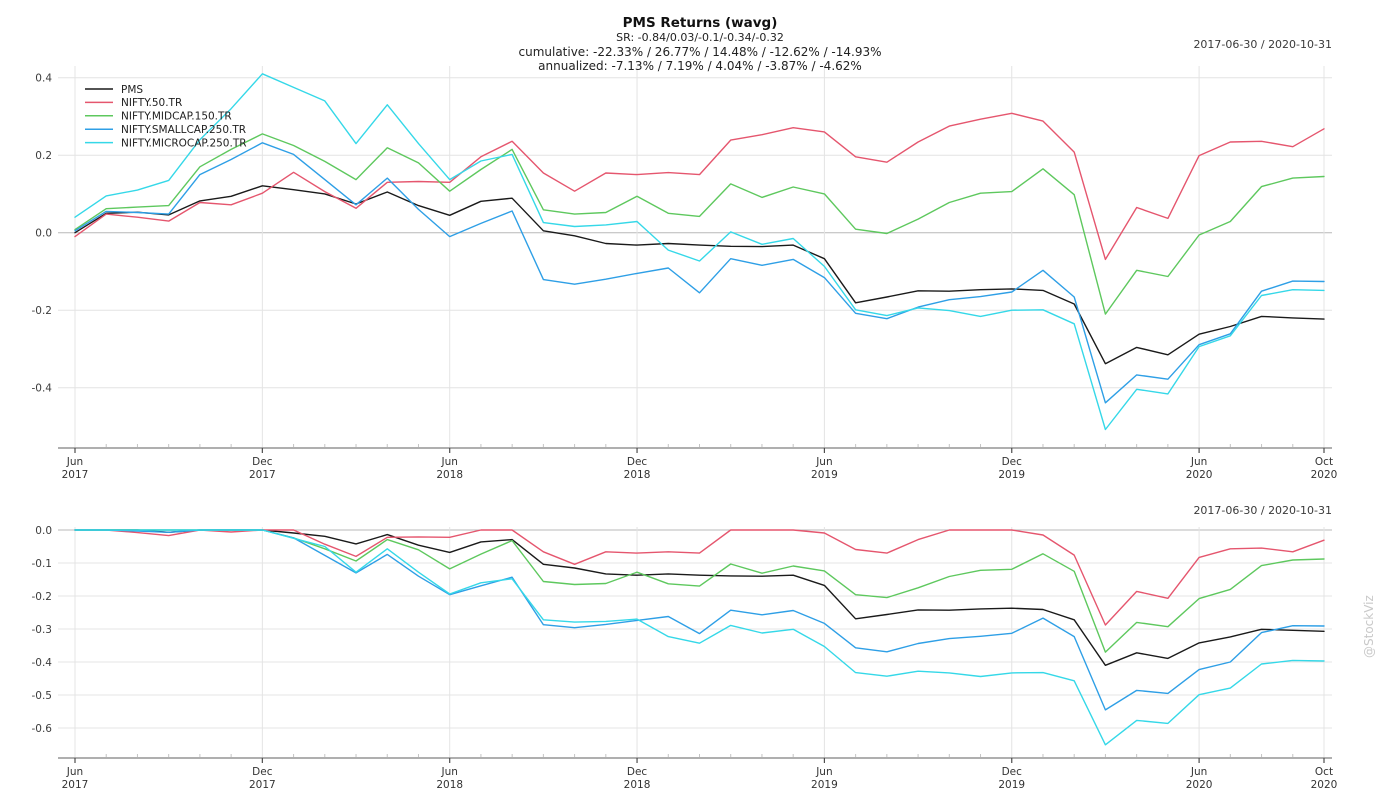 This screenshot has height=800, width=1400. I want to click on legend-label-nifty-smallcap-250-tr: NIFTY.SMALLCAP.250.TR, so click(183, 130).